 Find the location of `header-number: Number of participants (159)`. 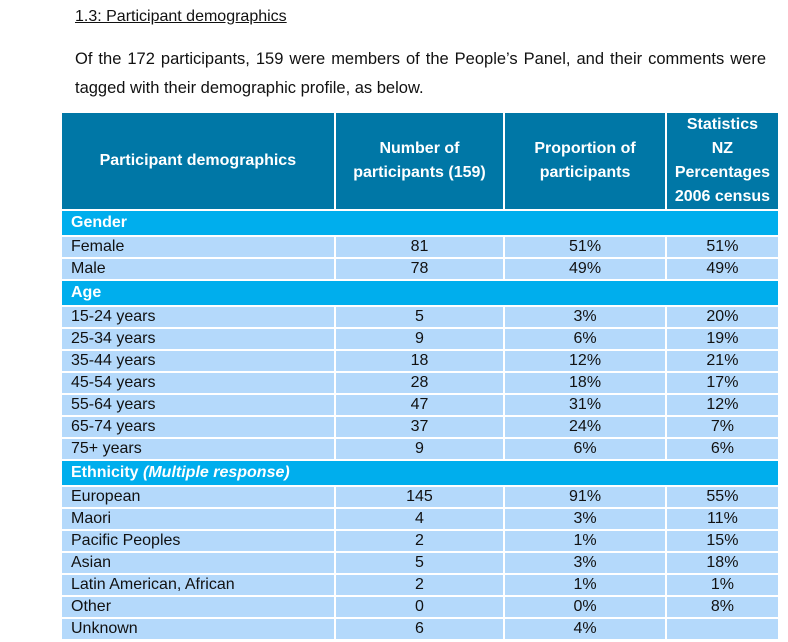

header-number: Number of participants (159) is located at coordinates (419, 161).